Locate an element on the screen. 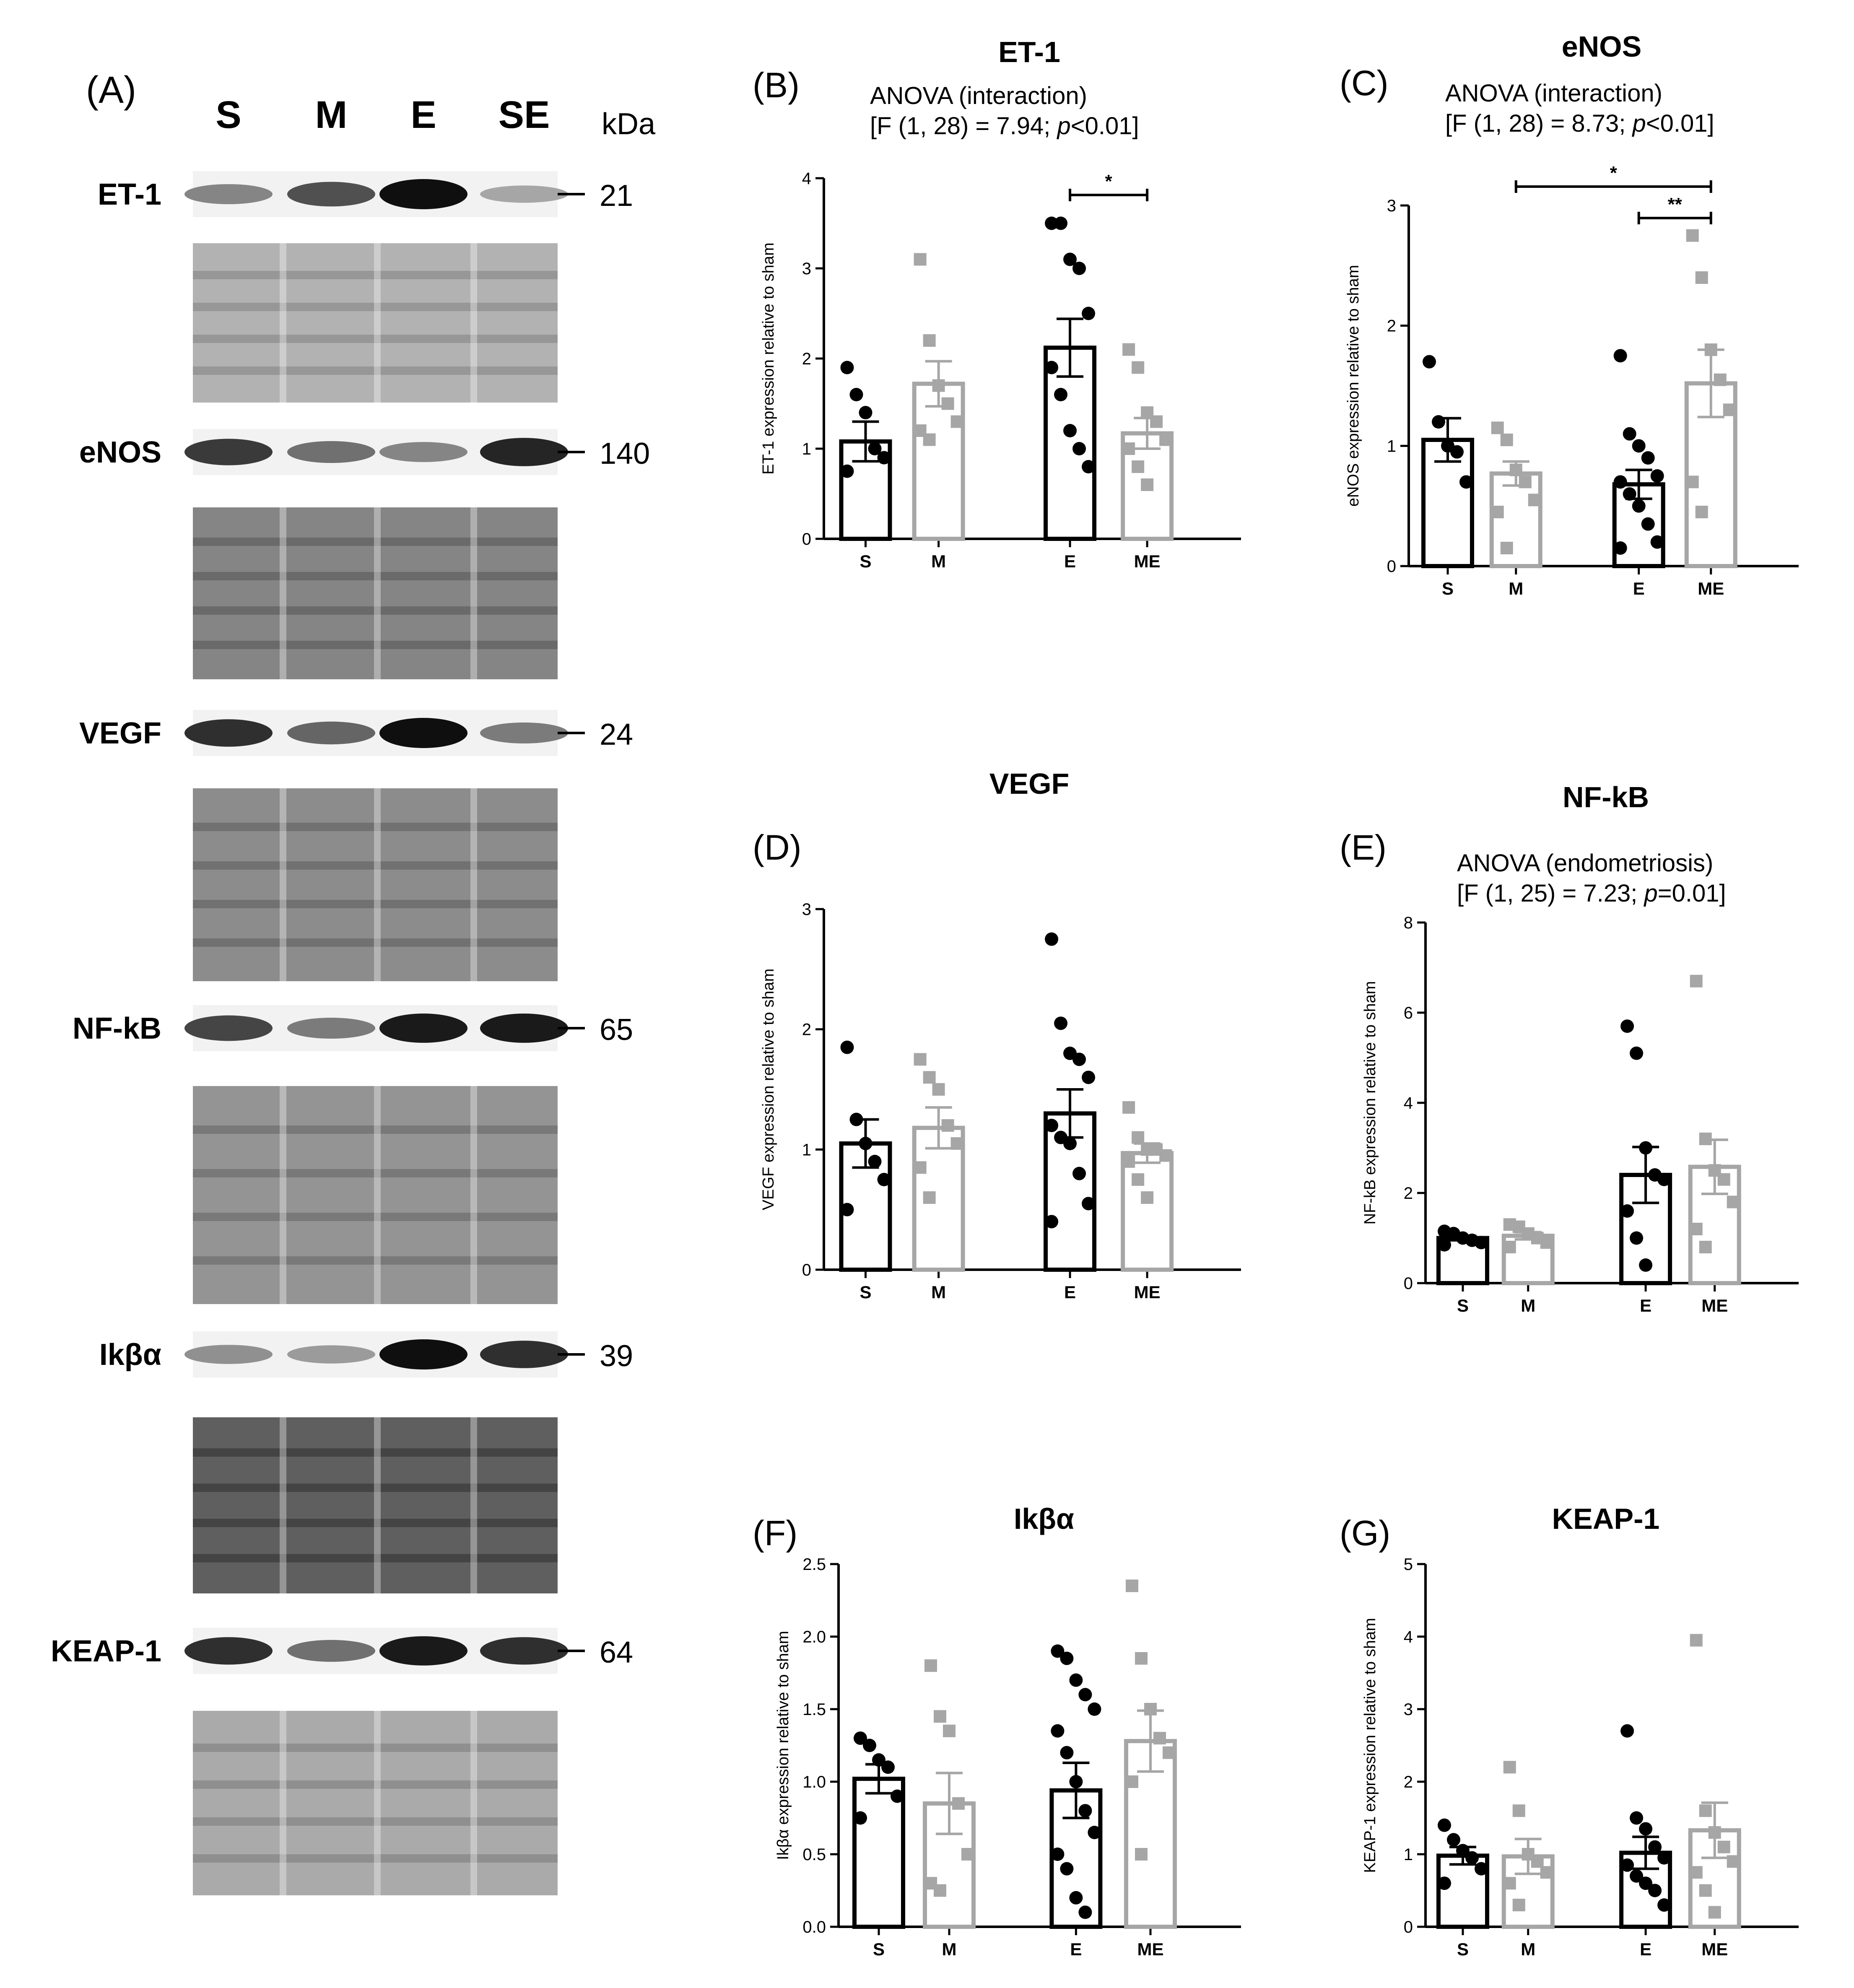  kda-value: 24 is located at coordinates (616, 734).